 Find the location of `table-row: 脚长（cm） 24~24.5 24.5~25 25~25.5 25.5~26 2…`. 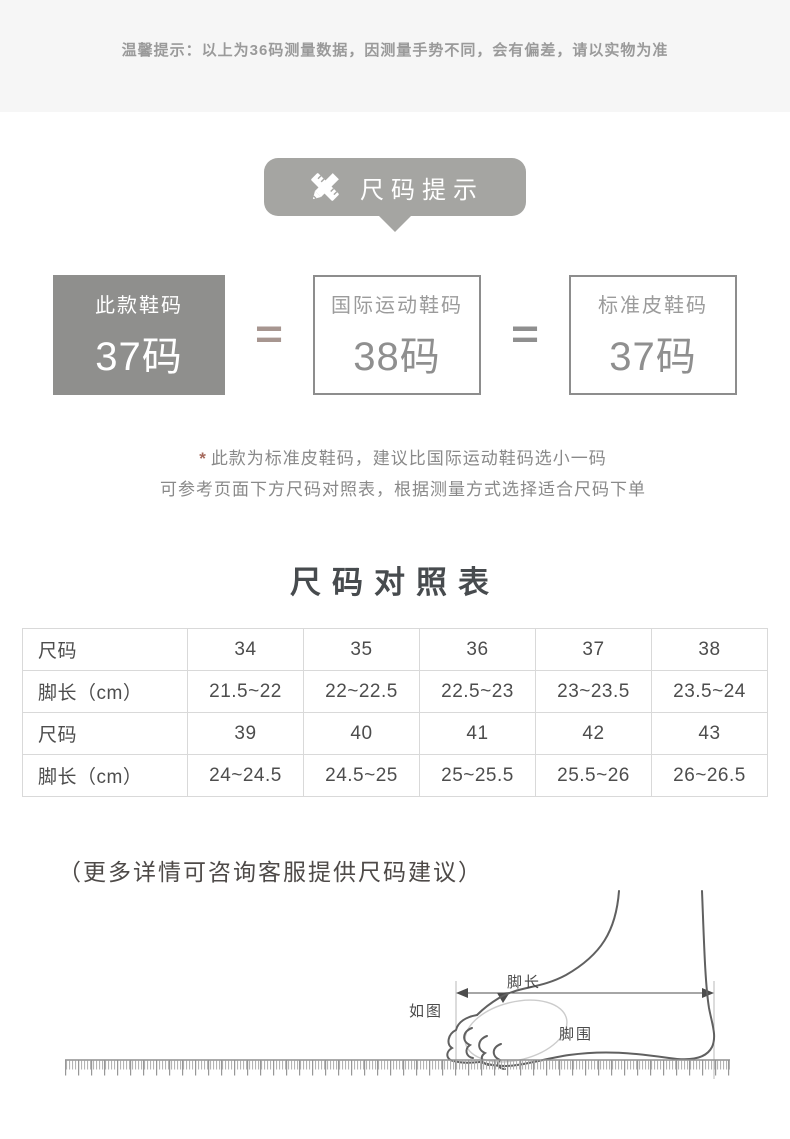

table-row: 脚长（cm） 24~24.5 24.5~25 25~25.5 25.5~26 2… is located at coordinates (395, 775).